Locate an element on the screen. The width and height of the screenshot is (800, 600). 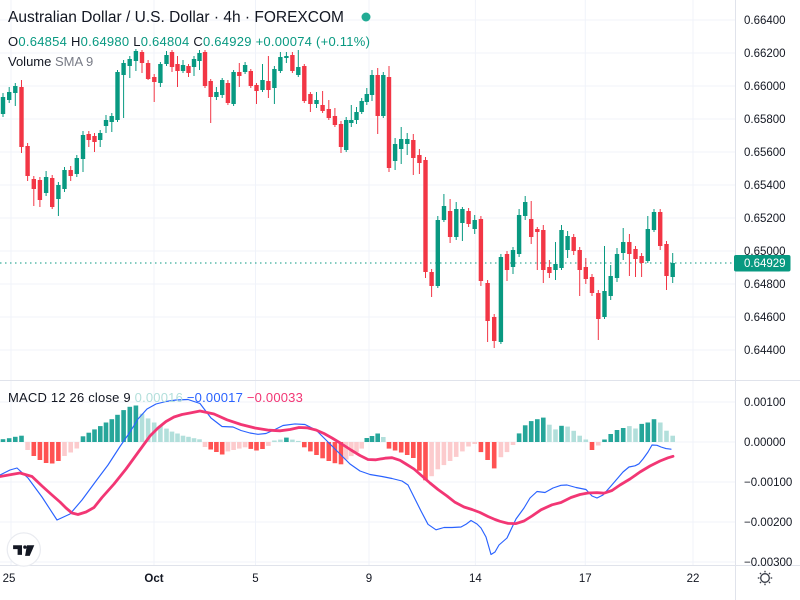
svg-text: 0.65800 is located at coordinates (765, 120).